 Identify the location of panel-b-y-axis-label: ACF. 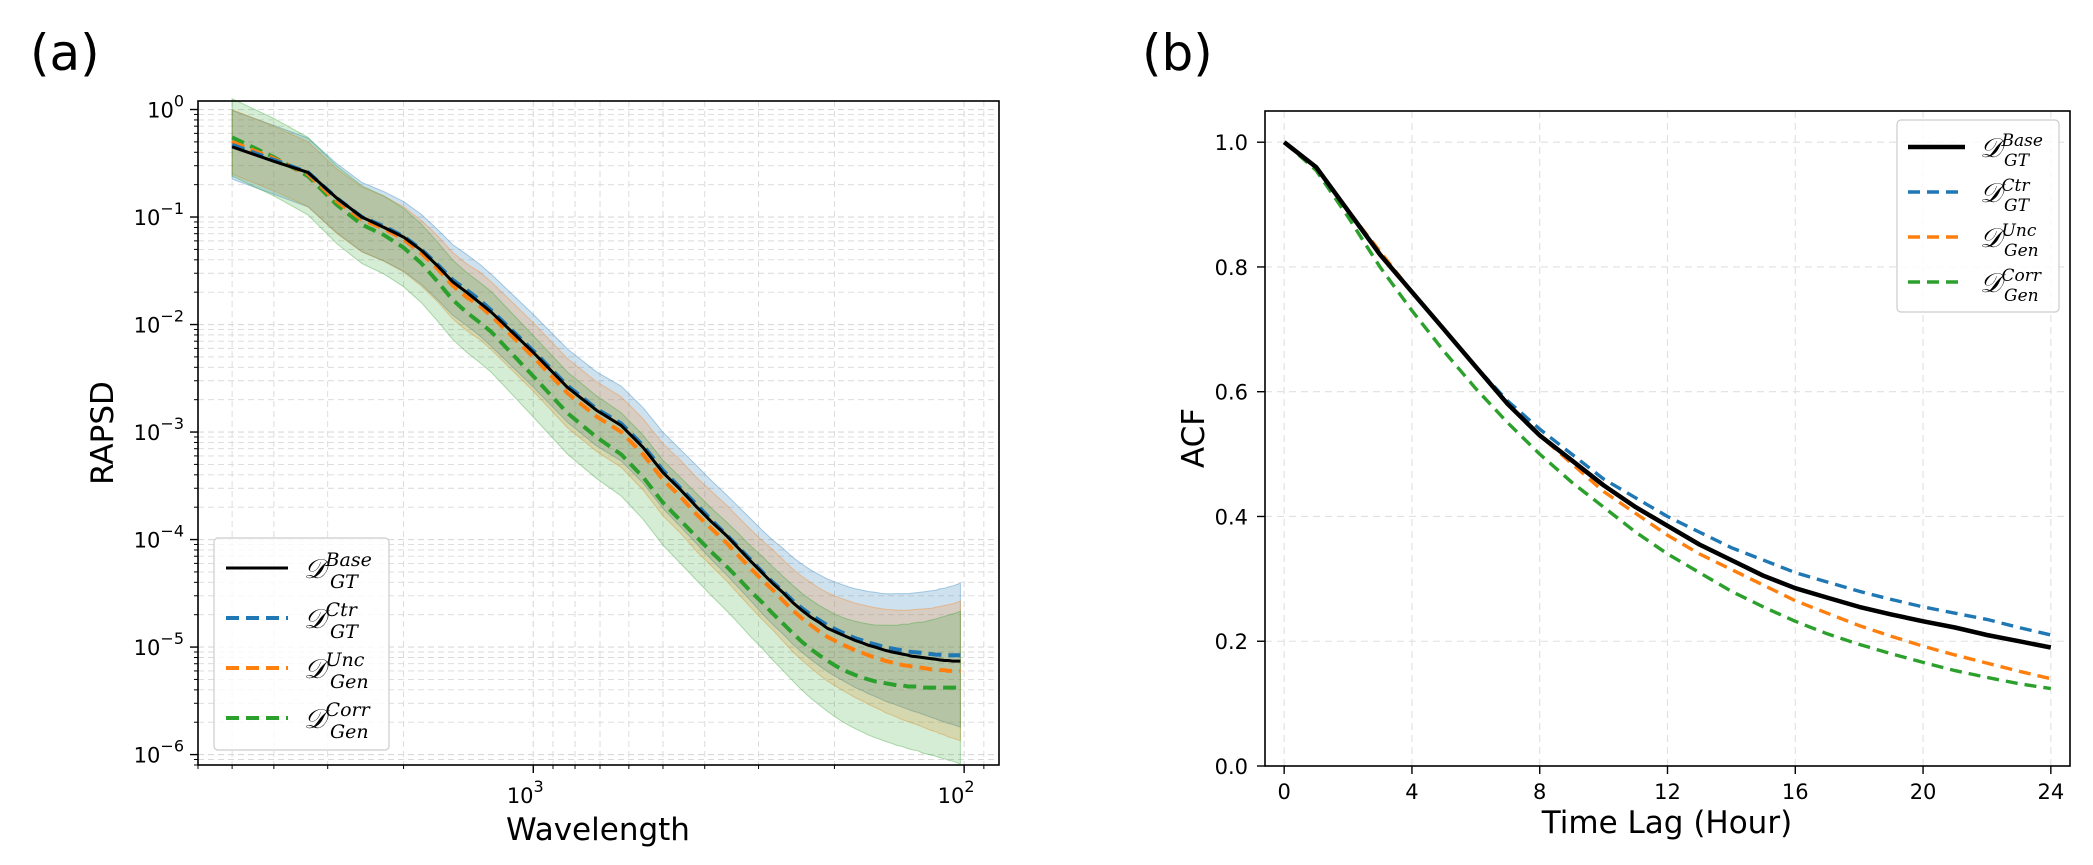
(1194, 438).